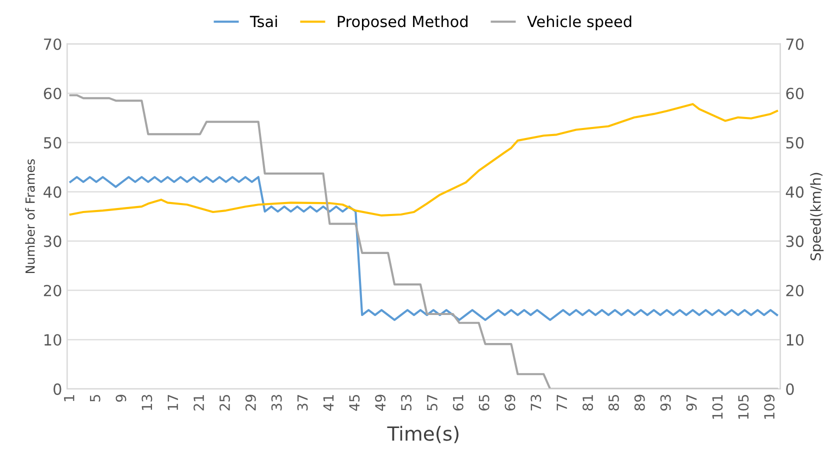 The width and height of the screenshot is (839, 463). I want to click on x-tick-label: 45, so click(354, 402).